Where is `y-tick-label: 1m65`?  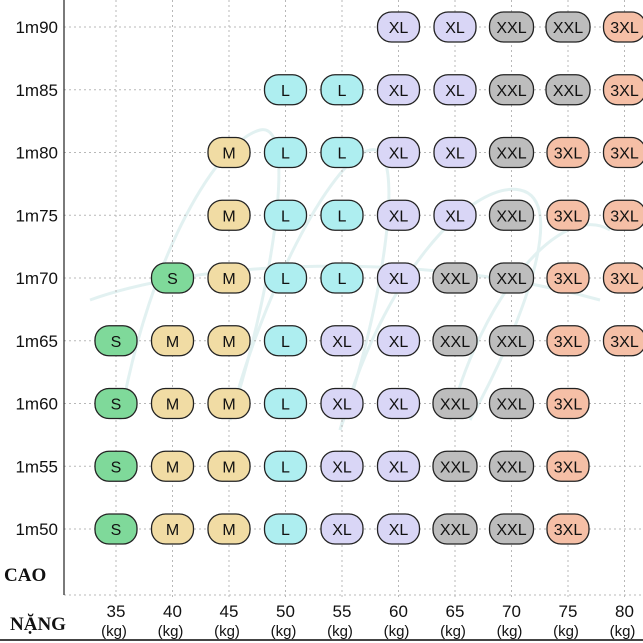
y-tick-label: 1m65 is located at coordinates (36, 341).